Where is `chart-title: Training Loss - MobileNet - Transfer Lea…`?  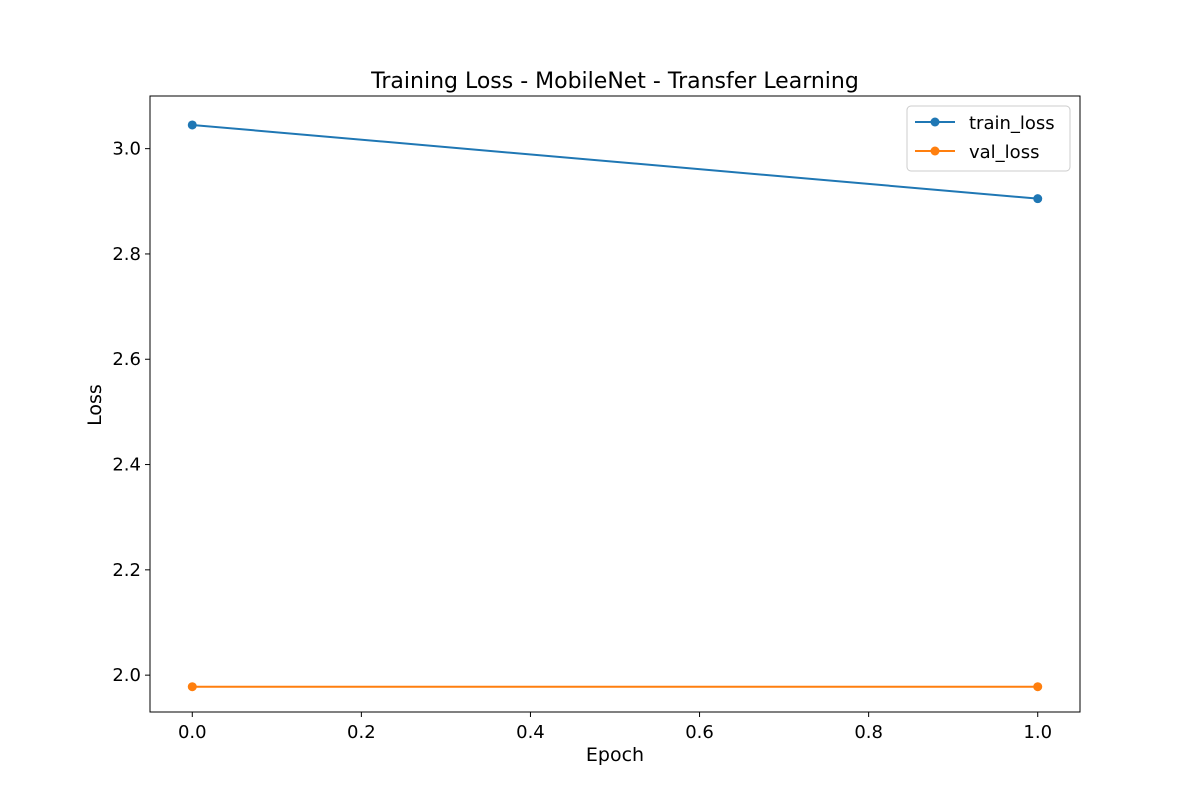
chart-title: Training Loss - MobileNet - Transfer Lea… is located at coordinates (614, 81).